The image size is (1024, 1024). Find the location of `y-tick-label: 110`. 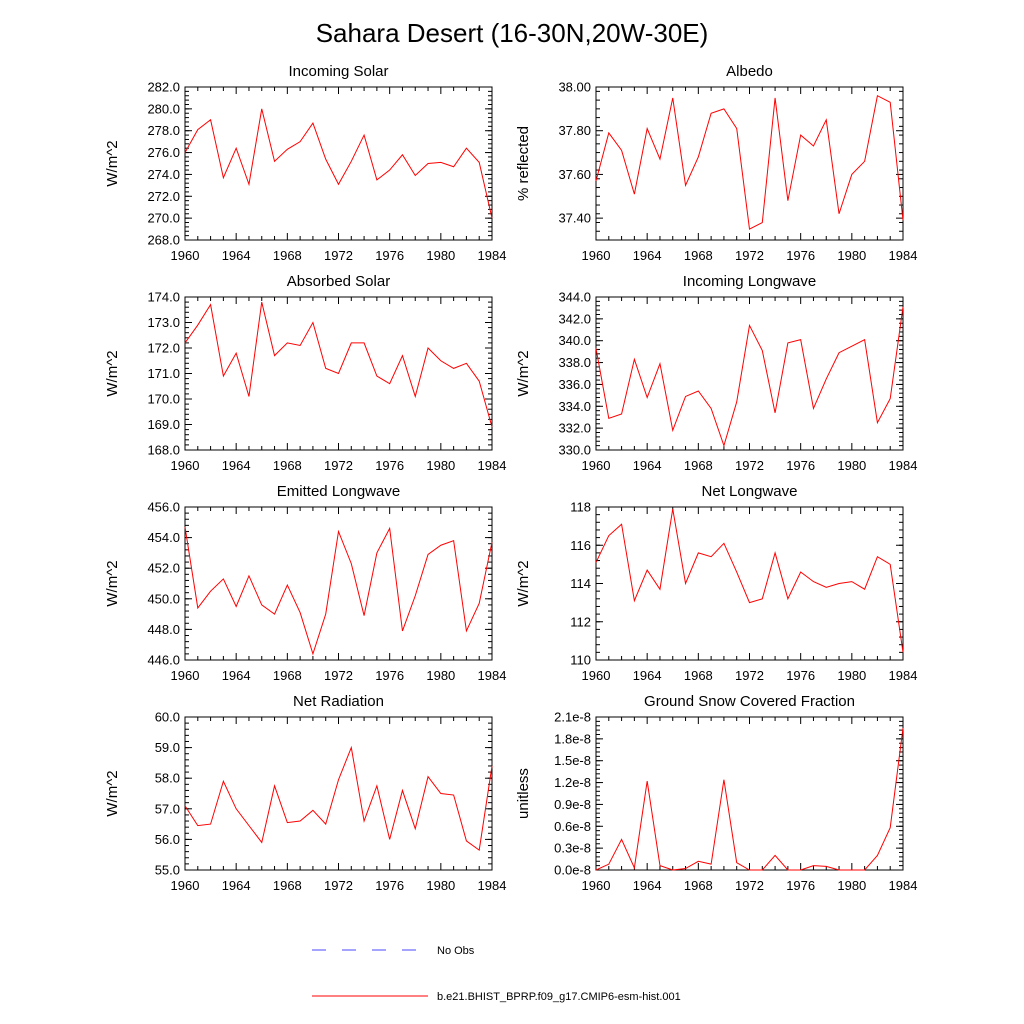

y-tick-label: 110 is located at coordinates (580, 660).